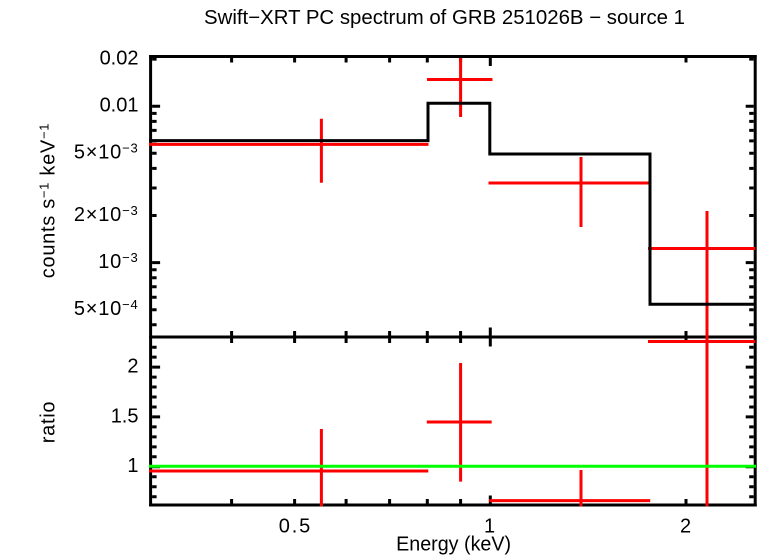  What do you see at coordinates (48, 200) in the screenshot?
I see `svg-text: counts s−1 keV−1` at bounding box center [48, 200].